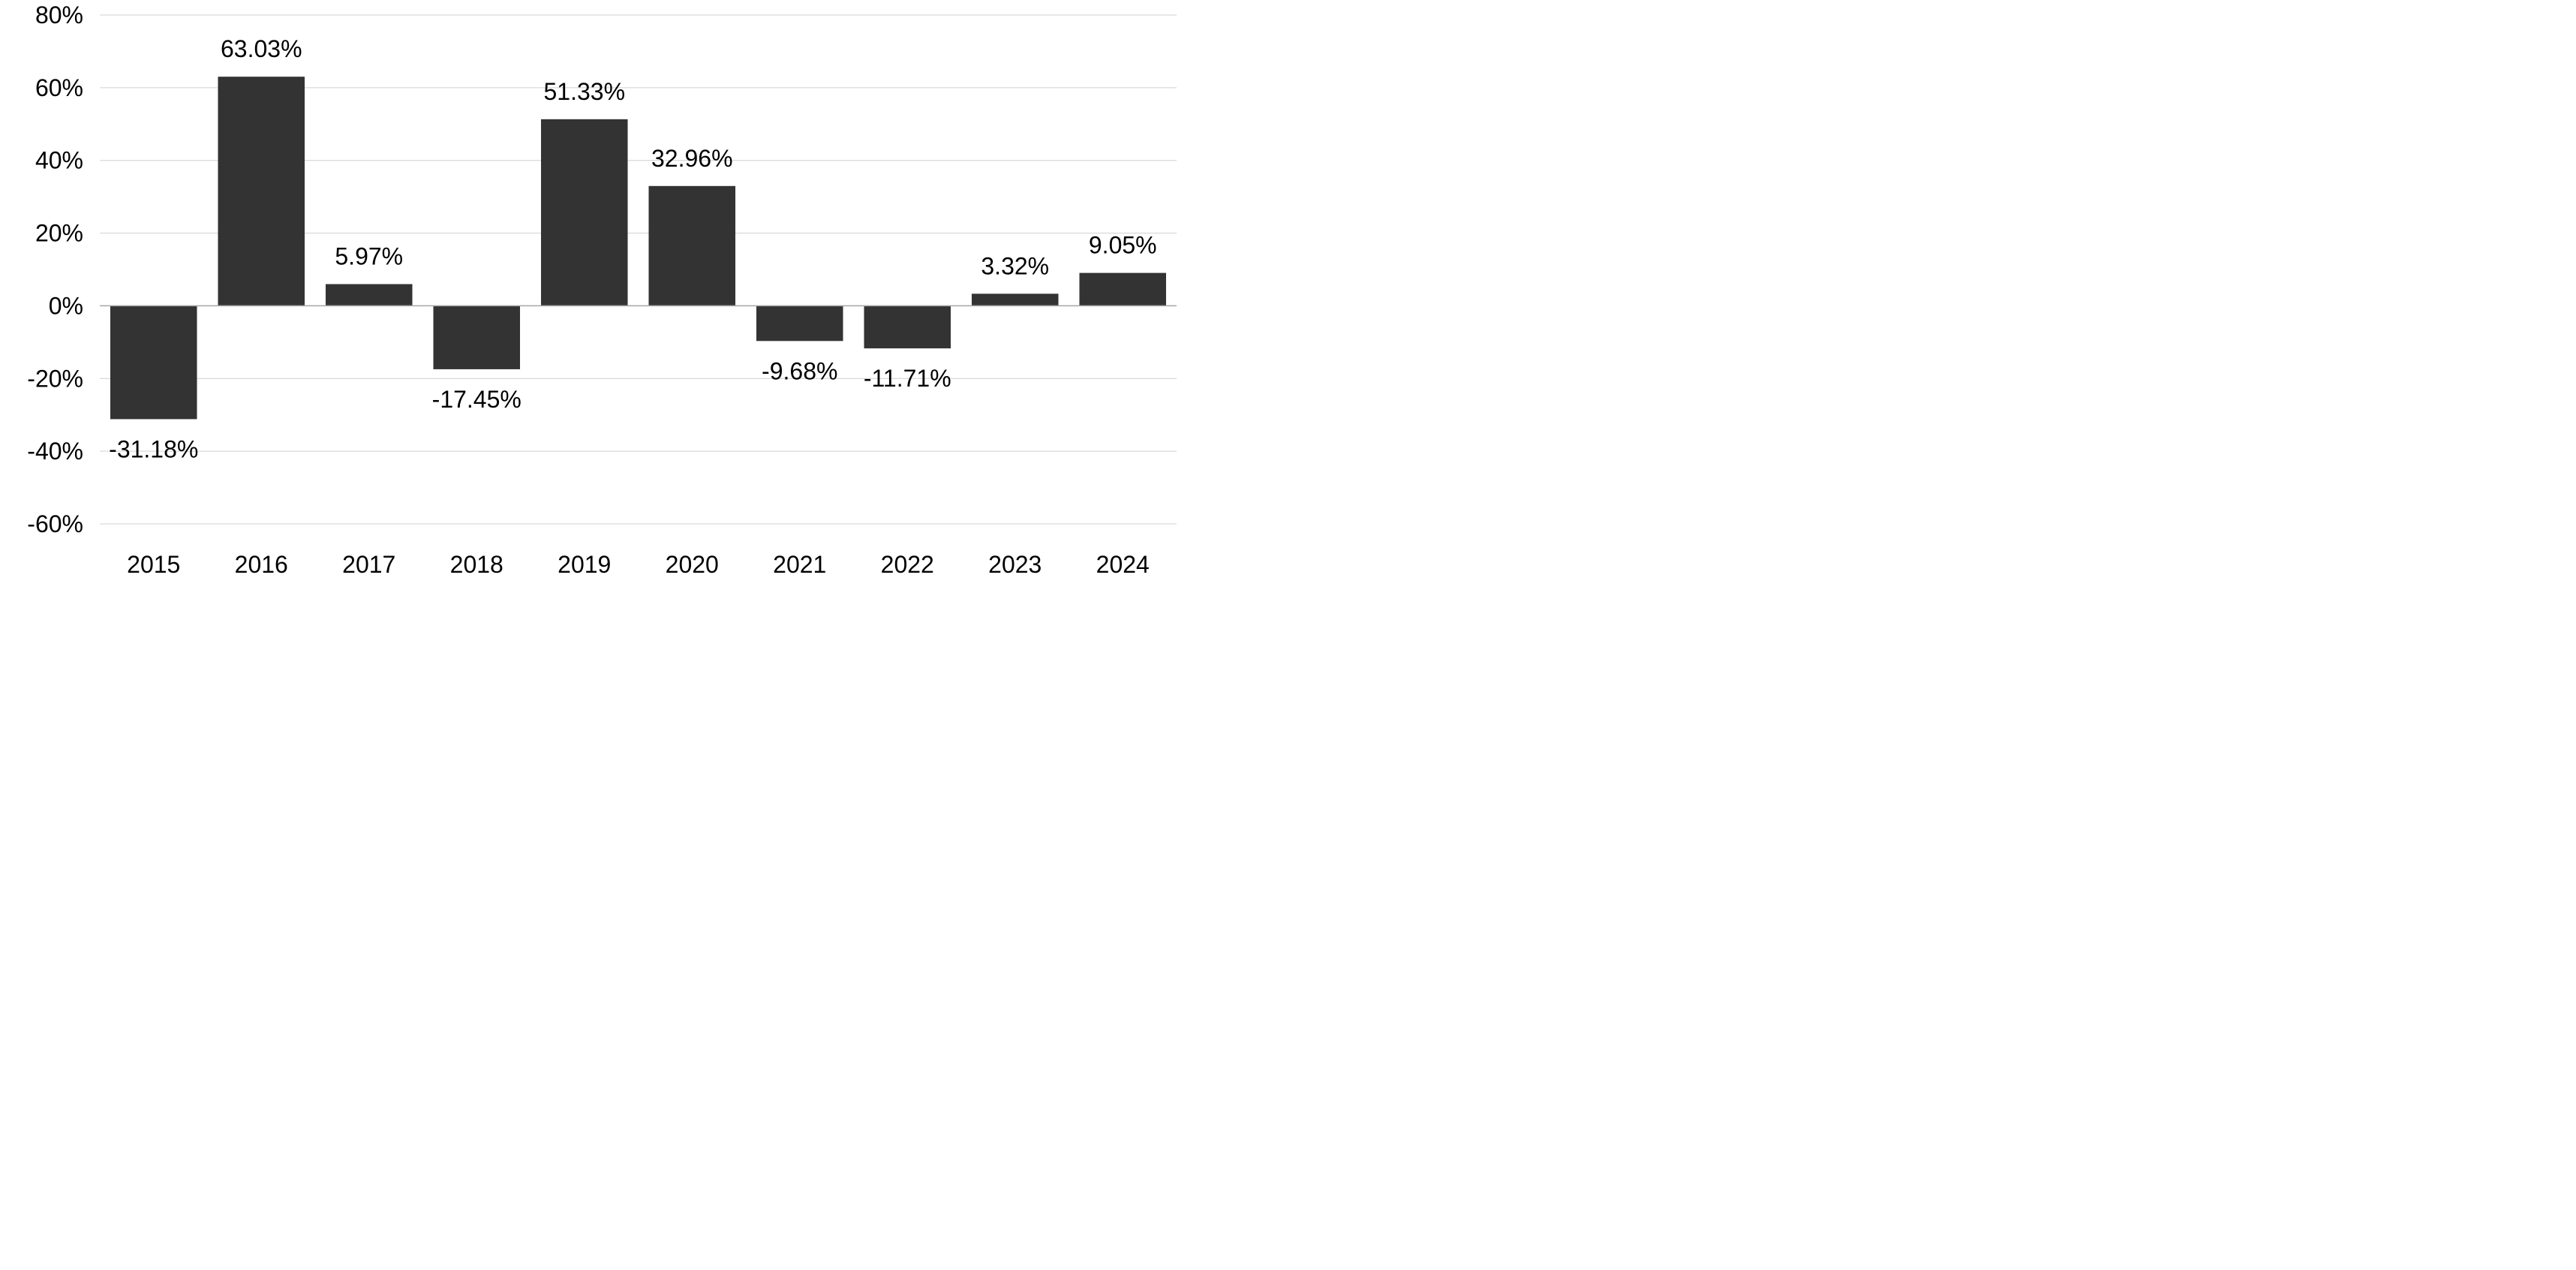  I want to click on data-label: -17.45%, so click(477, 399).